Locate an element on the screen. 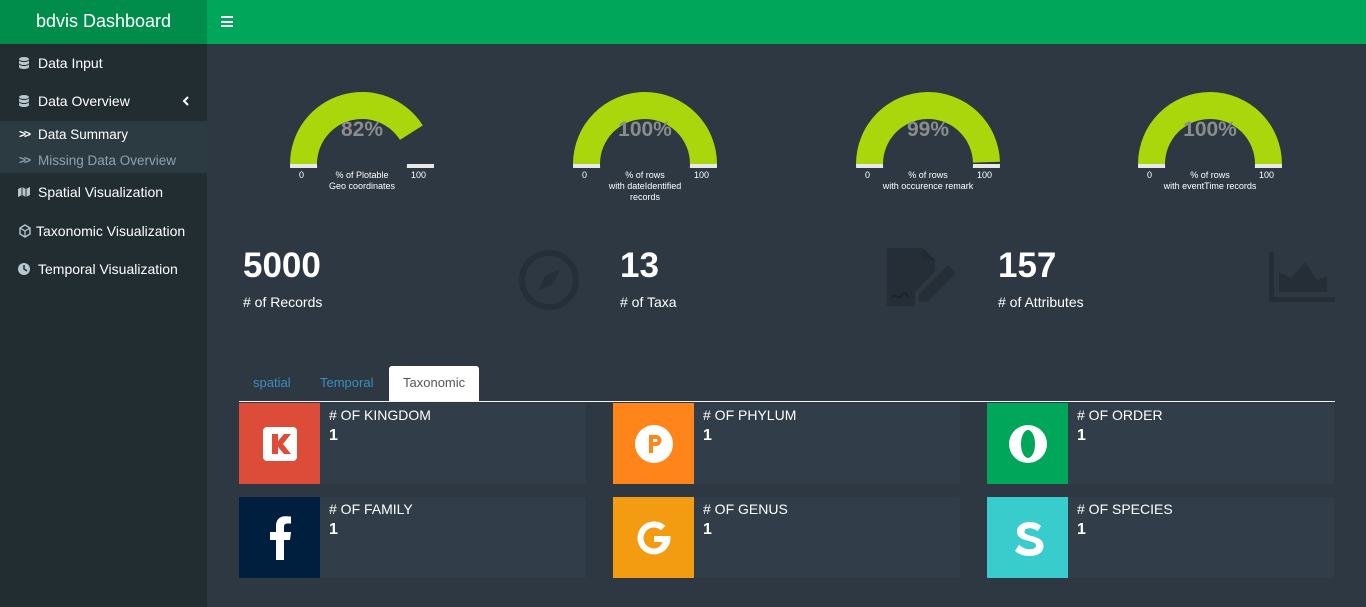 The image size is (1366, 607). info-box-text: # of Genus is located at coordinates (745, 509).